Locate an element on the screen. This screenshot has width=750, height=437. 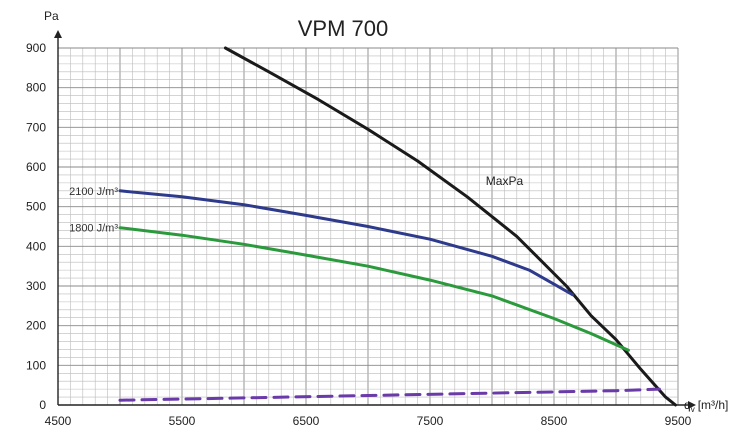
y-tick-label: 400 is located at coordinates (36, 246).